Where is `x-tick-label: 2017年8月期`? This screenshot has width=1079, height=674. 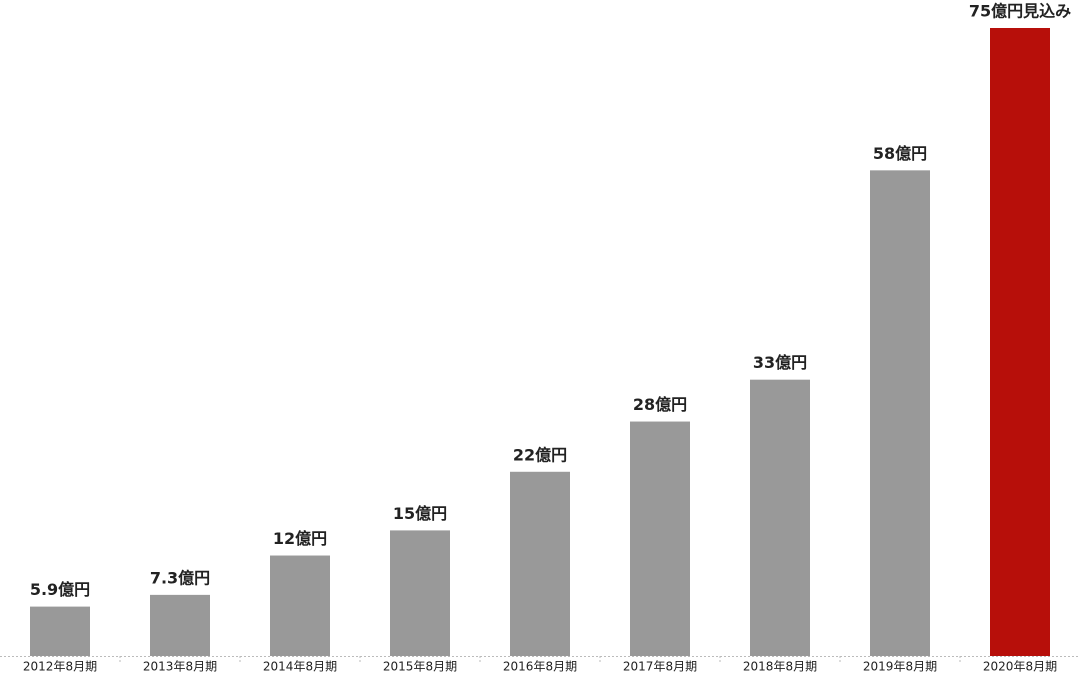
x-tick-label: 2017年8月期 is located at coordinates (660, 667).